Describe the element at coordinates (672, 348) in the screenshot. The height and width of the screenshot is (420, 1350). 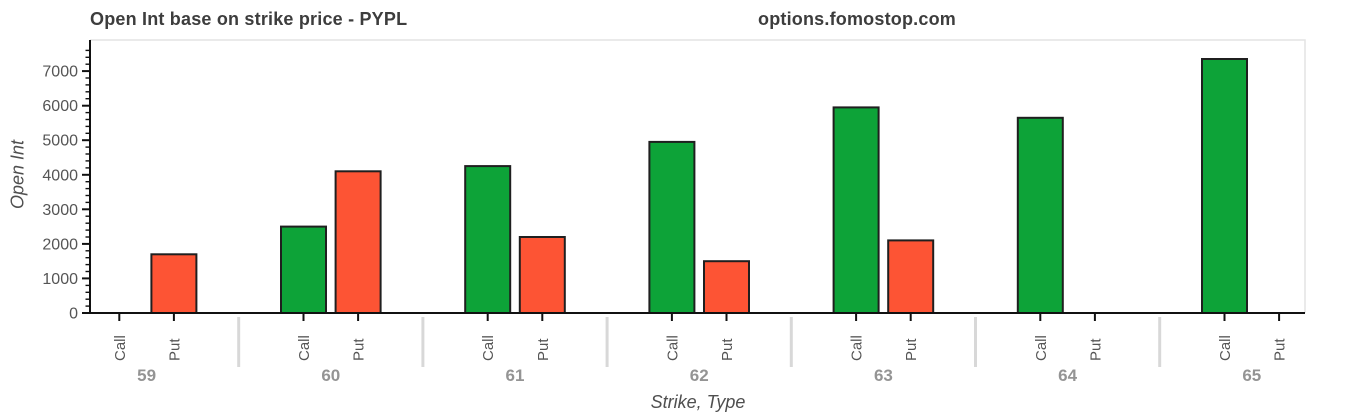
I see `subcategory-label-call-62: Call` at that location.